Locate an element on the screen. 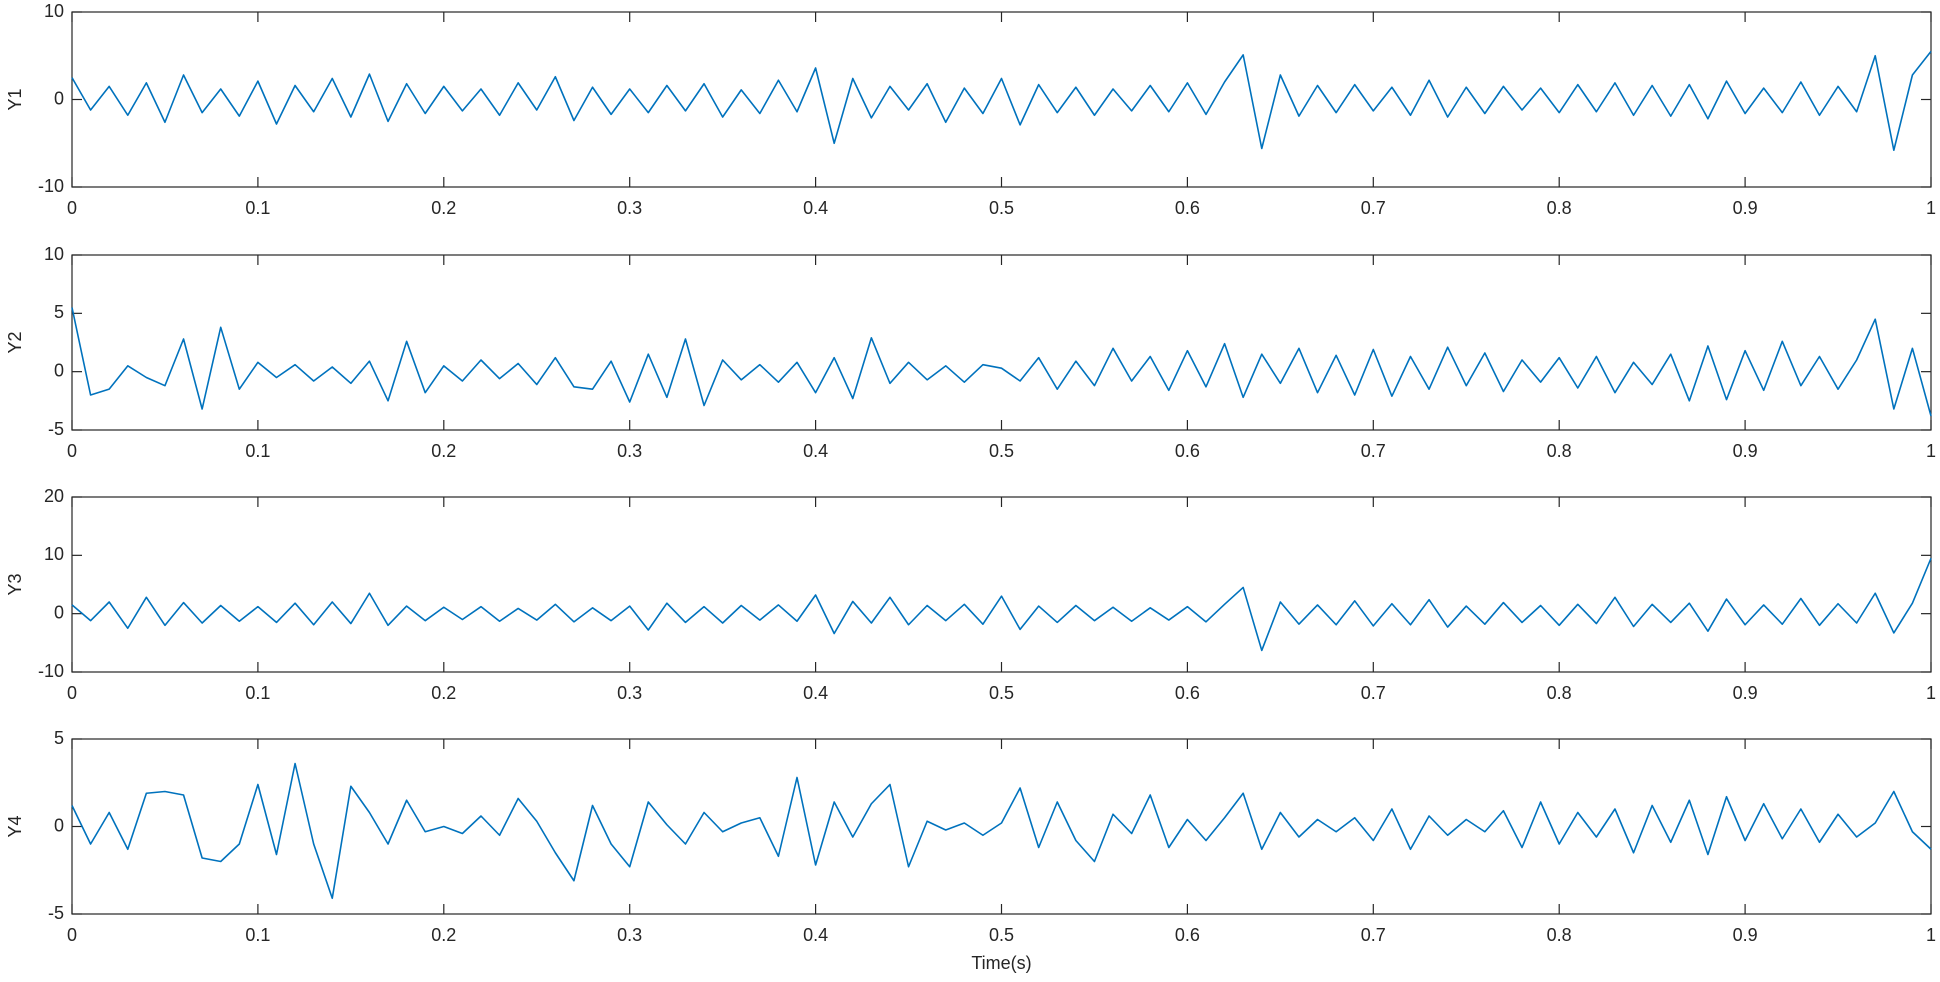 The height and width of the screenshot is (982, 1940). y-axis-label: Y1 is located at coordinates (15, 99).